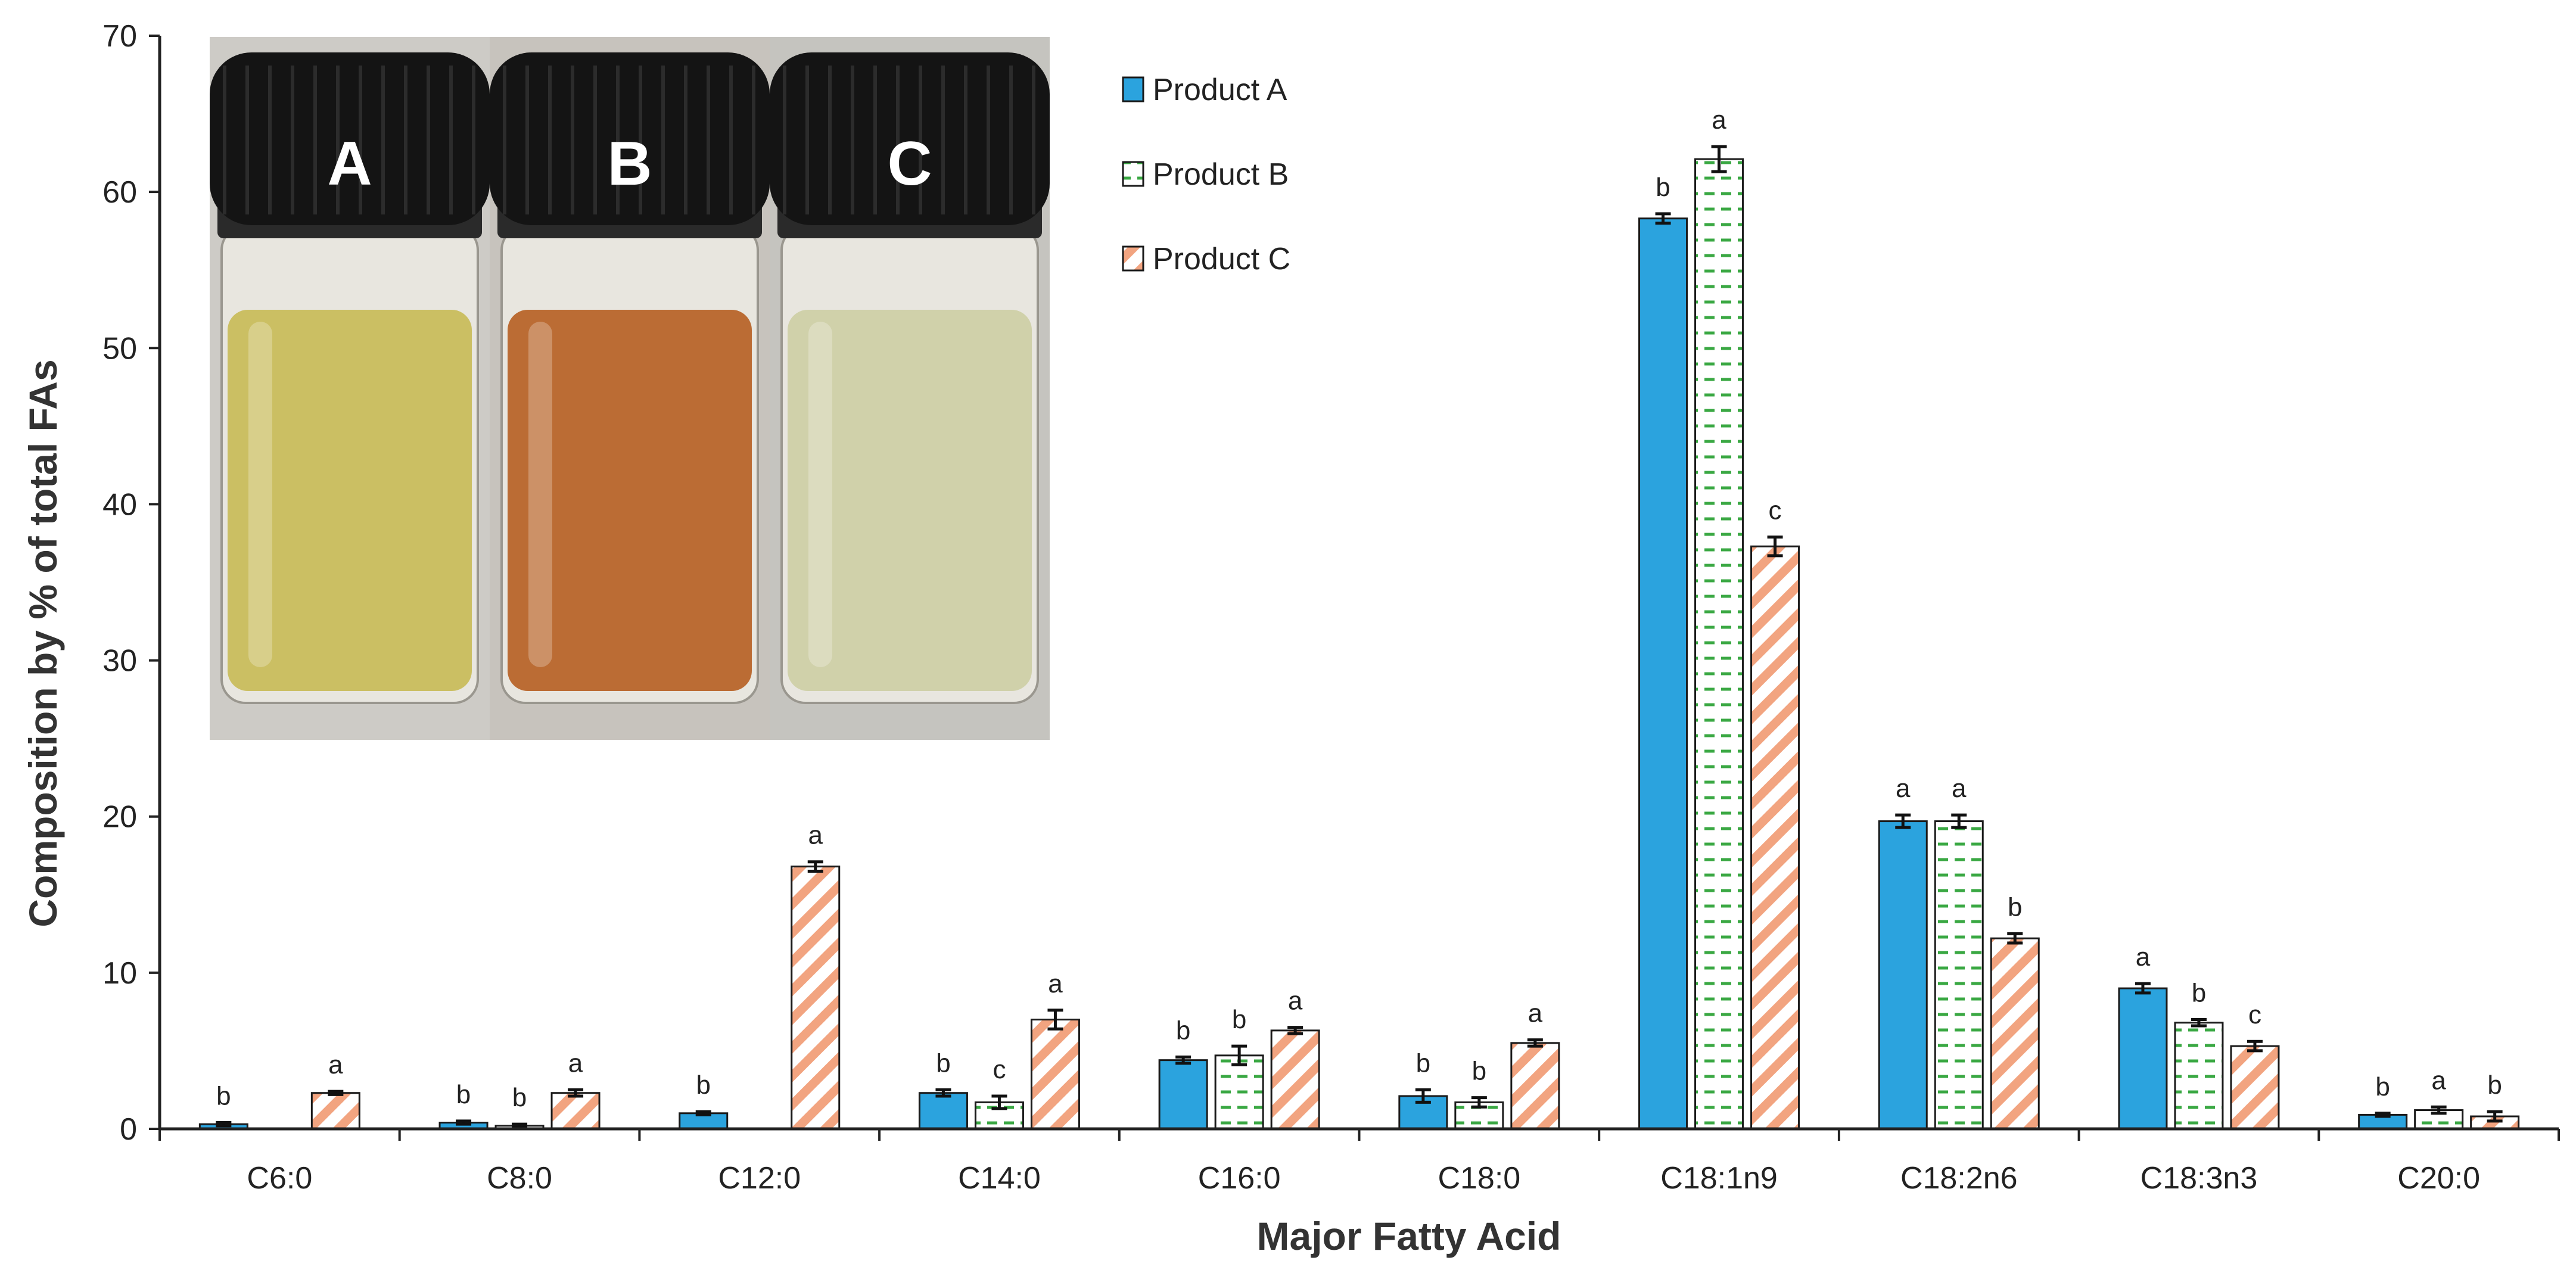 The width and height of the screenshot is (2576, 1276). What do you see at coordinates (128, 1129) in the screenshot?
I see `y-tick-label: 0` at bounding box center [128, 1129].